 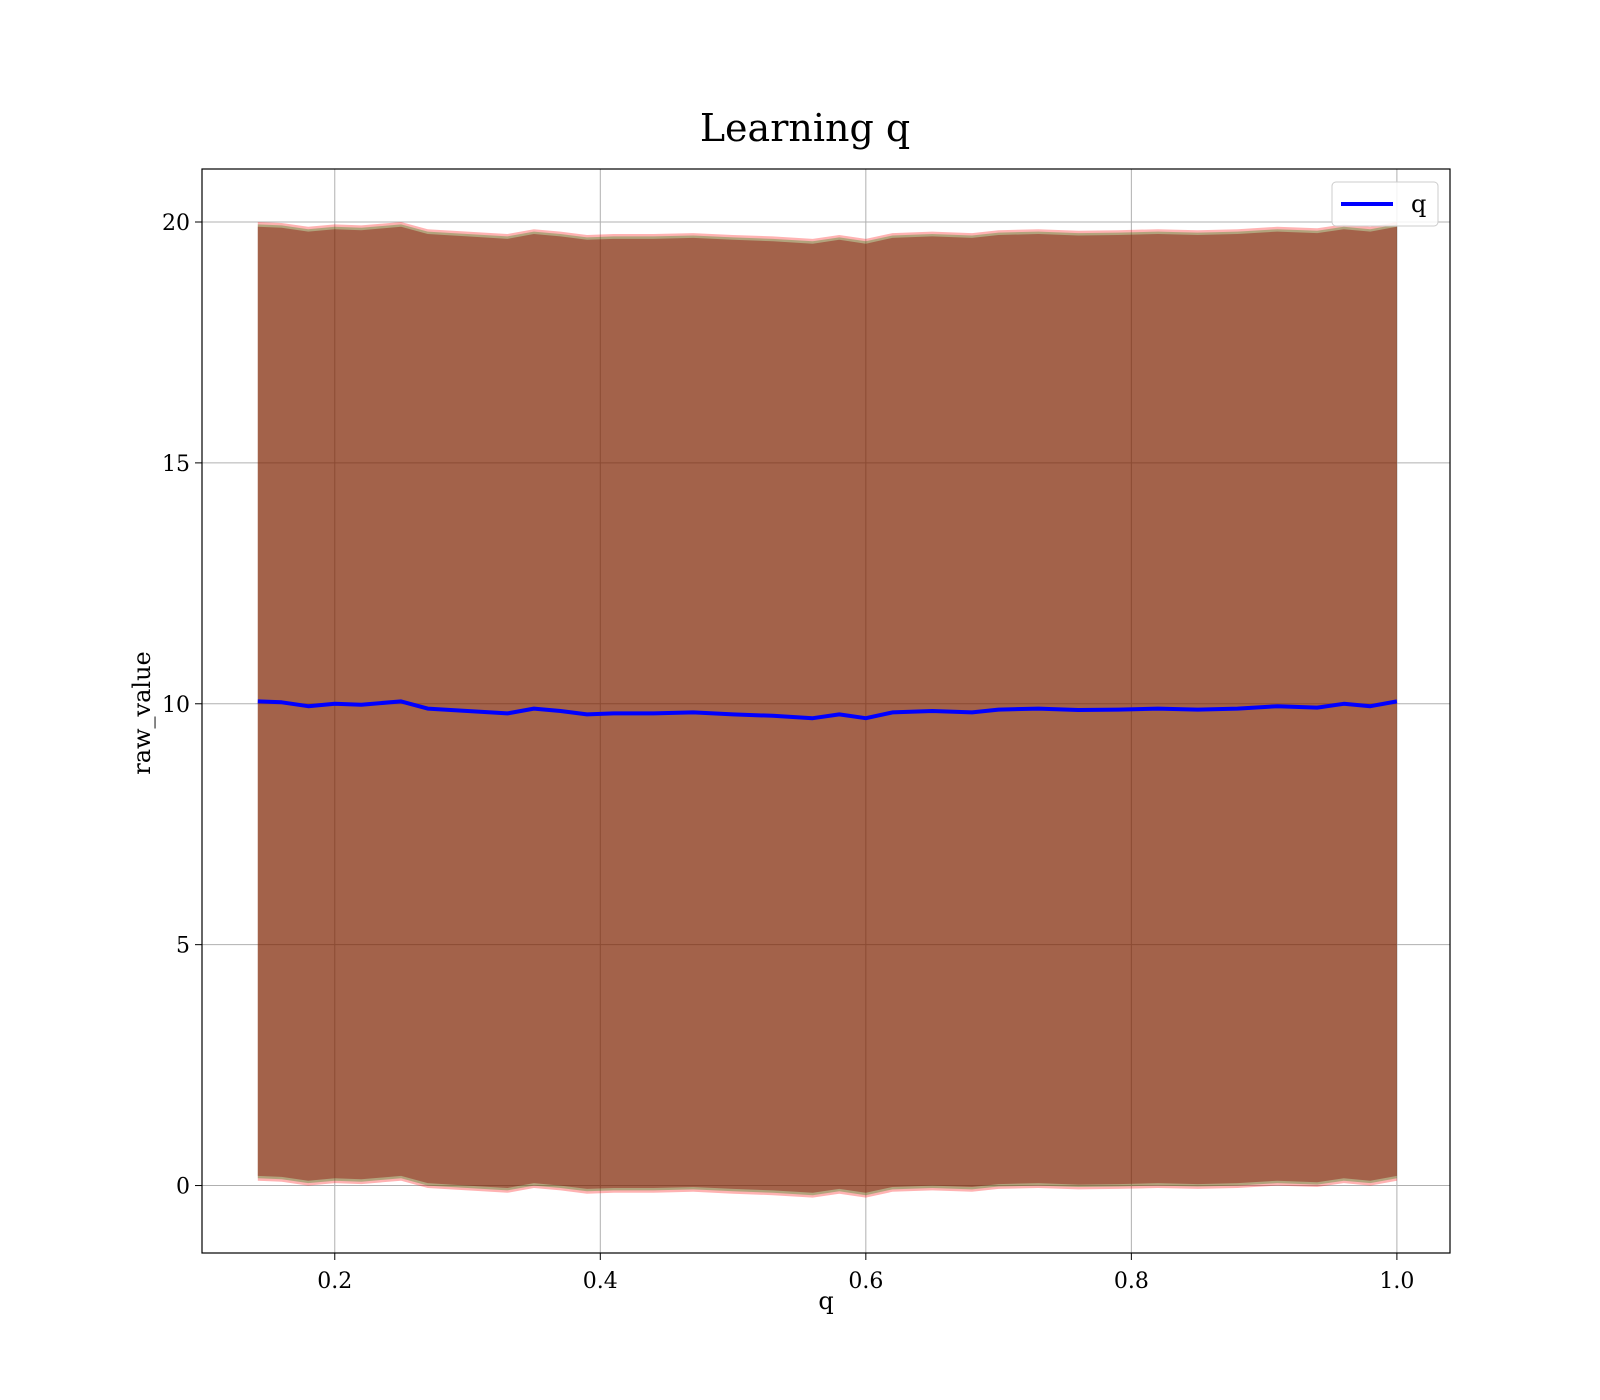 I want to click on x-axis-label: q, so click(x=825, y=1301).